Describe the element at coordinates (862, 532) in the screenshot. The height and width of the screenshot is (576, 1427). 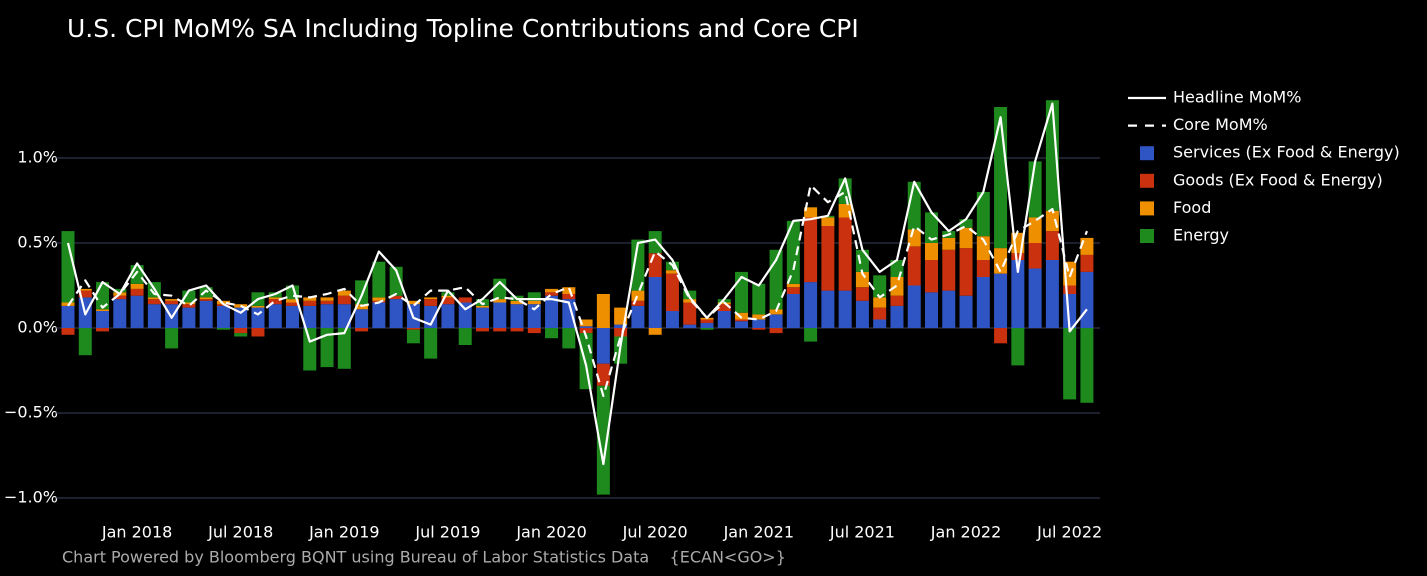
I see `x-tick-label: Jul 2021` at that location.